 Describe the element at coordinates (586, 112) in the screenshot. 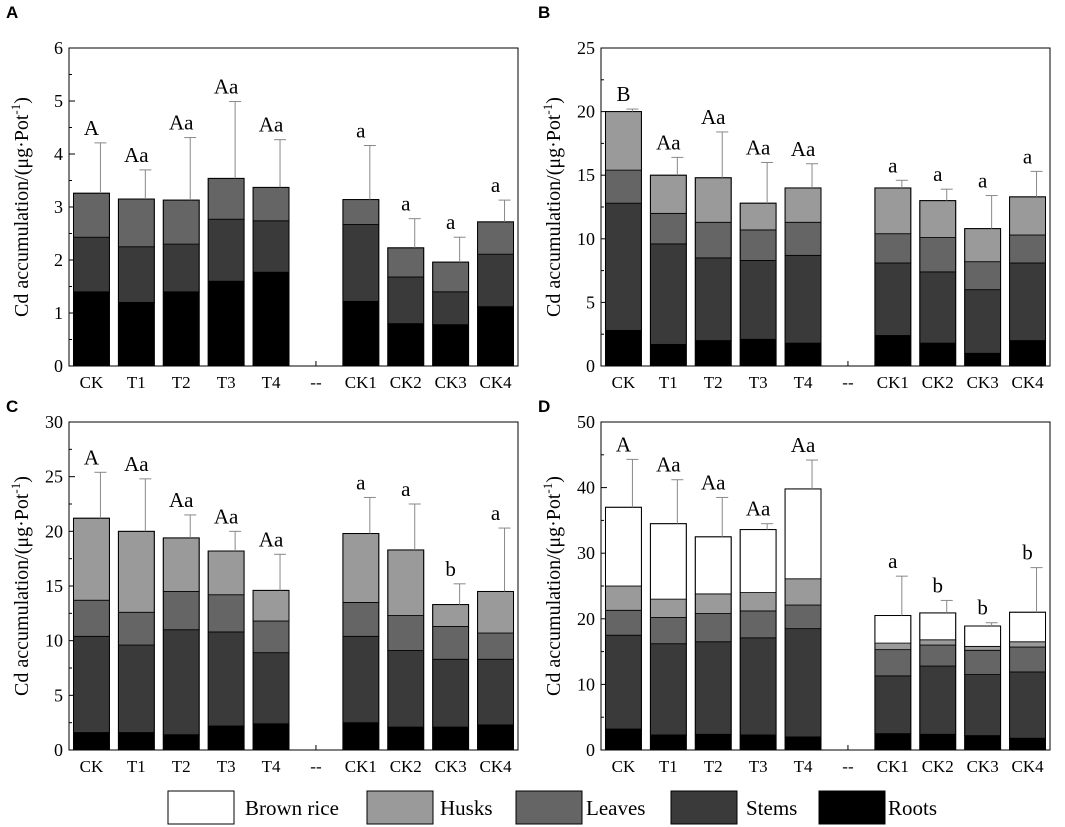

I see `panel-b-ytick-label: 20` at that location.